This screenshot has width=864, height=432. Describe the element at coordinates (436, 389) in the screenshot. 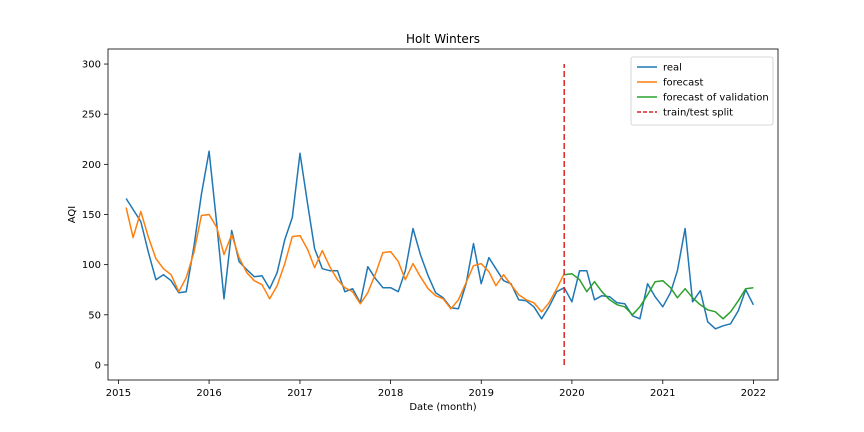

I see `x-axis: 2015 2016 2017 2018 2019 2020 2021 2022` at that location.